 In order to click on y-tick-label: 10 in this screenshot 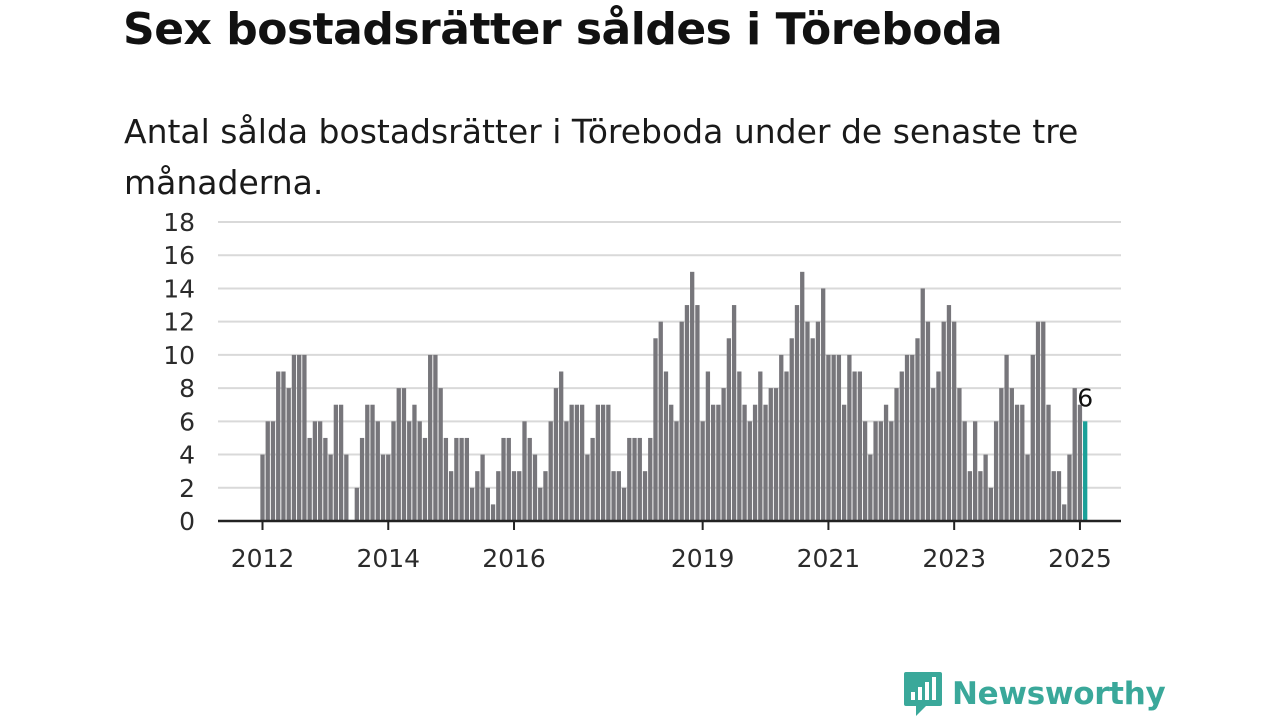, I will do `click(179, 355)`.